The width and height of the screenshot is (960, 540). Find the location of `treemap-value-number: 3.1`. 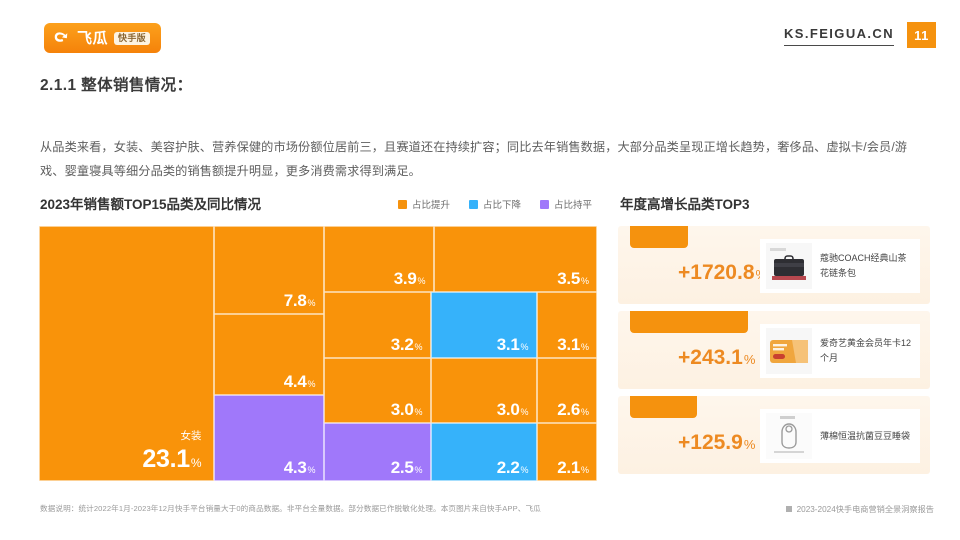

treemap-value-number: 3.1 is located at coordinates (508, 344).